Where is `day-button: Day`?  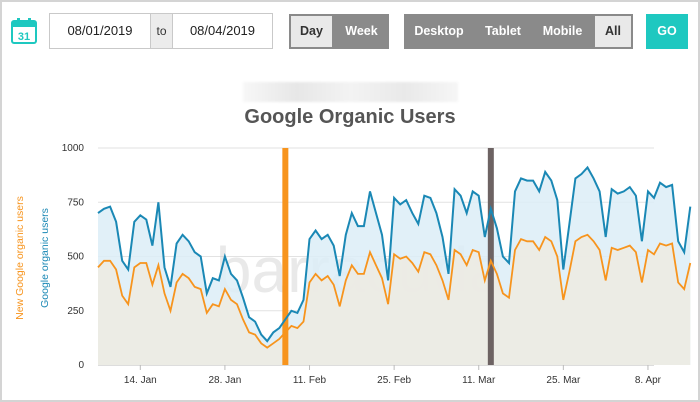
day-button: Day is located at coordinates (311, 31).